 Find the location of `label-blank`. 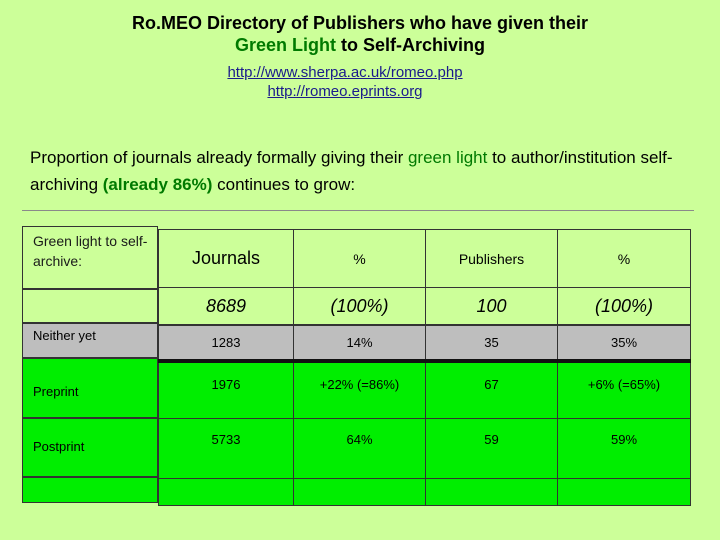

label-blank is located at coordinates (90, 306).